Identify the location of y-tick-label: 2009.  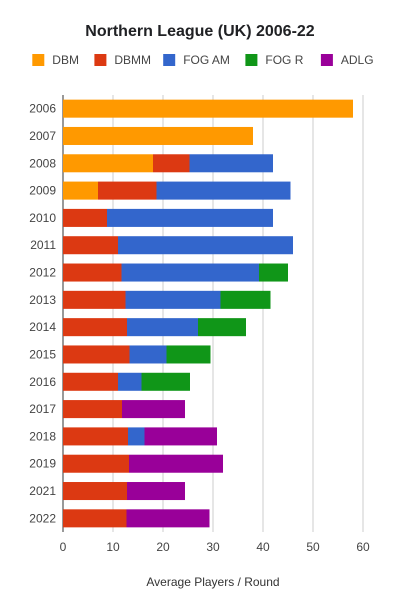
(42, 191).